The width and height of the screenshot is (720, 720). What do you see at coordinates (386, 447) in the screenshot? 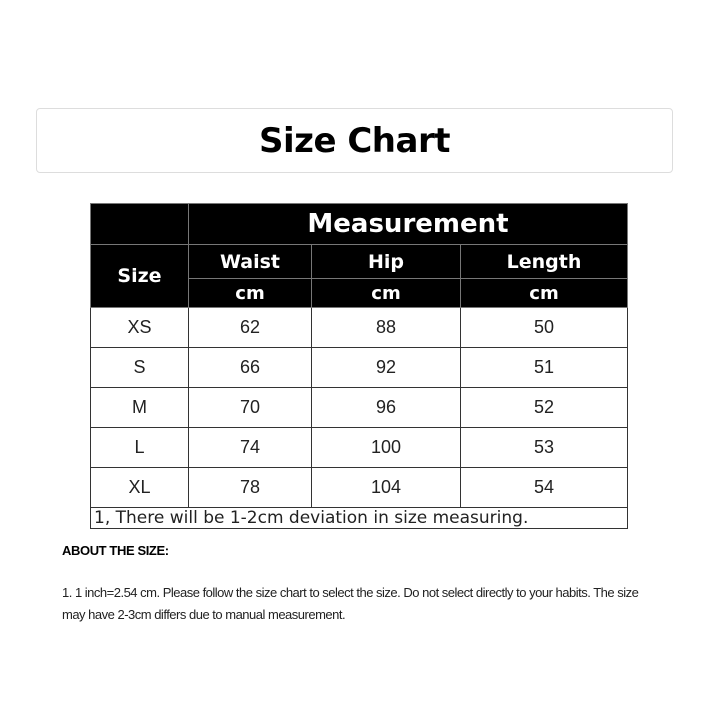
I see `value-cell: 100` at bounding box center [386, 447].